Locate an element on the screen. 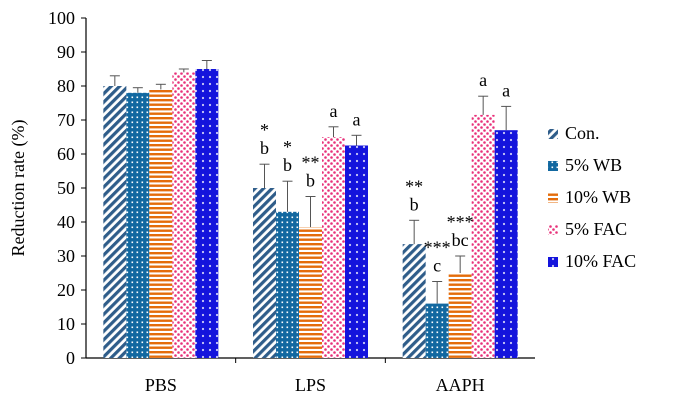 The height and width of the screenshot is (400, 677). bar-pbs-10-fac is located at coordinates (207, 213).